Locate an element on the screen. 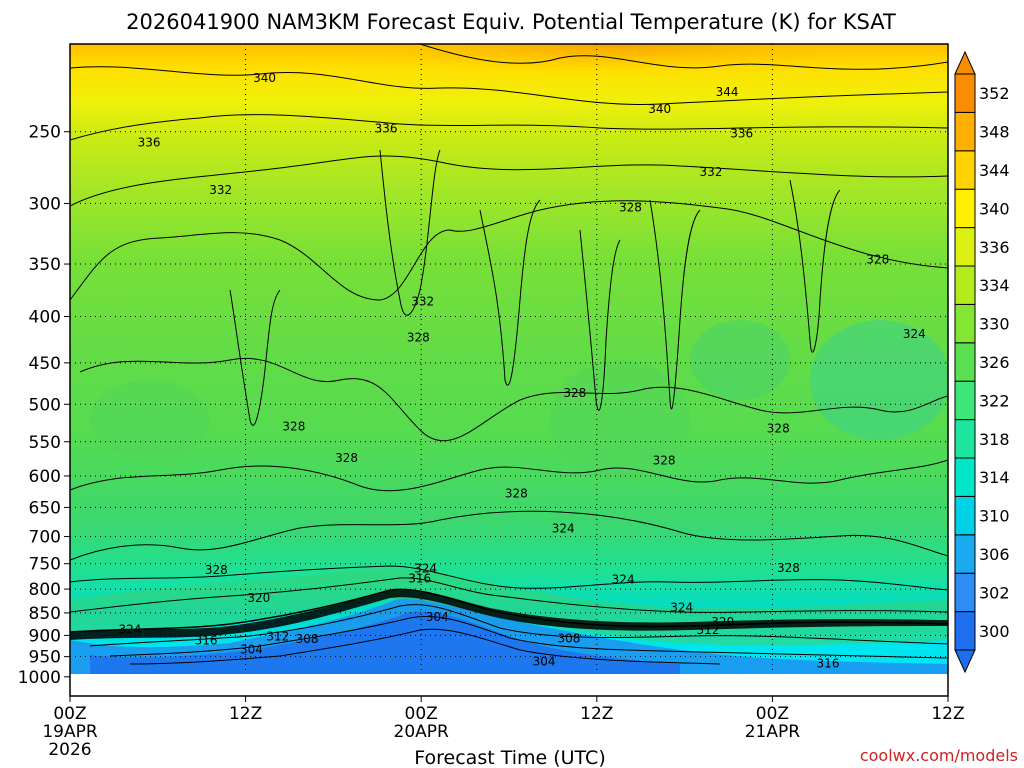  contour-label: 344 is located at coordinates (727, 92).